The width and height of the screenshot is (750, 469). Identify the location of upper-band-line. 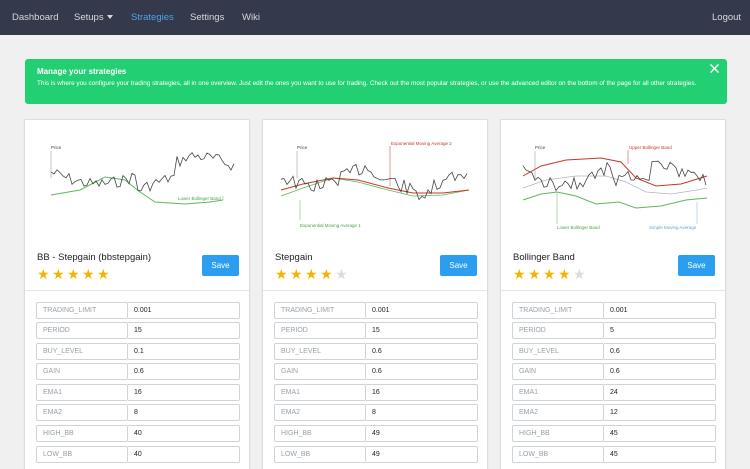
(615, 172).